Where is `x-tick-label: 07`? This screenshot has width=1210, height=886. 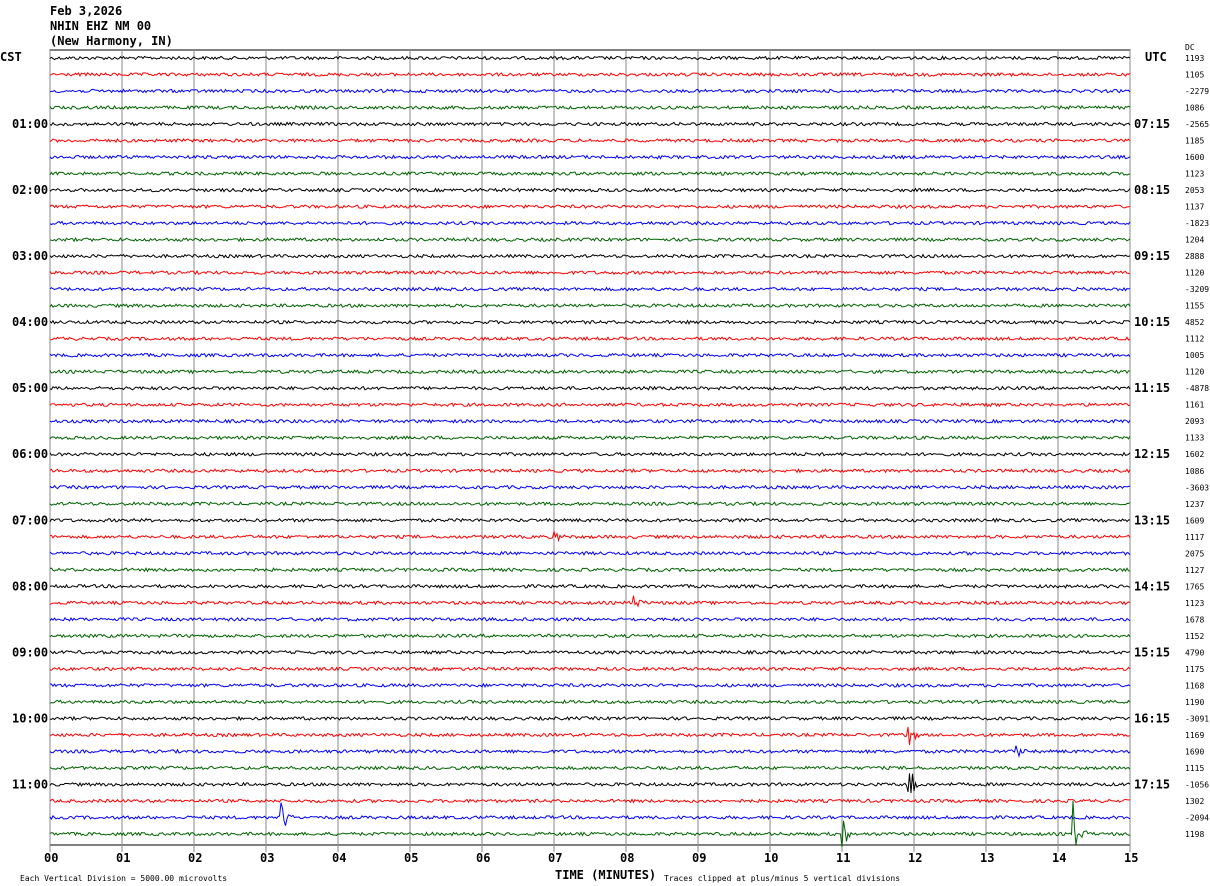 x-tick-label: 07 is located at coordinates (555, 858).